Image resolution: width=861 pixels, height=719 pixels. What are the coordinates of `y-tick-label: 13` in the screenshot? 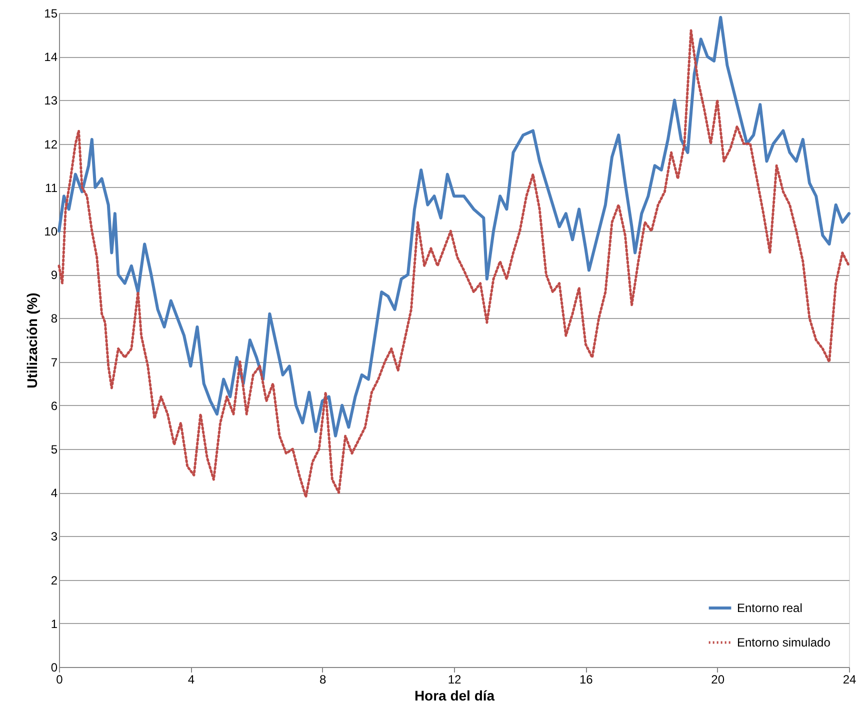 It's located at (51, 101).